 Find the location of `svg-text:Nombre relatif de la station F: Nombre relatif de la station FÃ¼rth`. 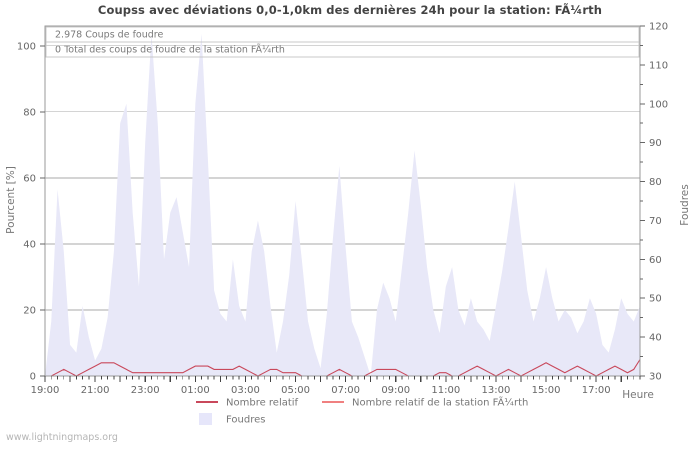

svg-text:Nombre relatif de la station F: Nombre relatif de la station FÃ¼rth is located at coordinates (440, 402).